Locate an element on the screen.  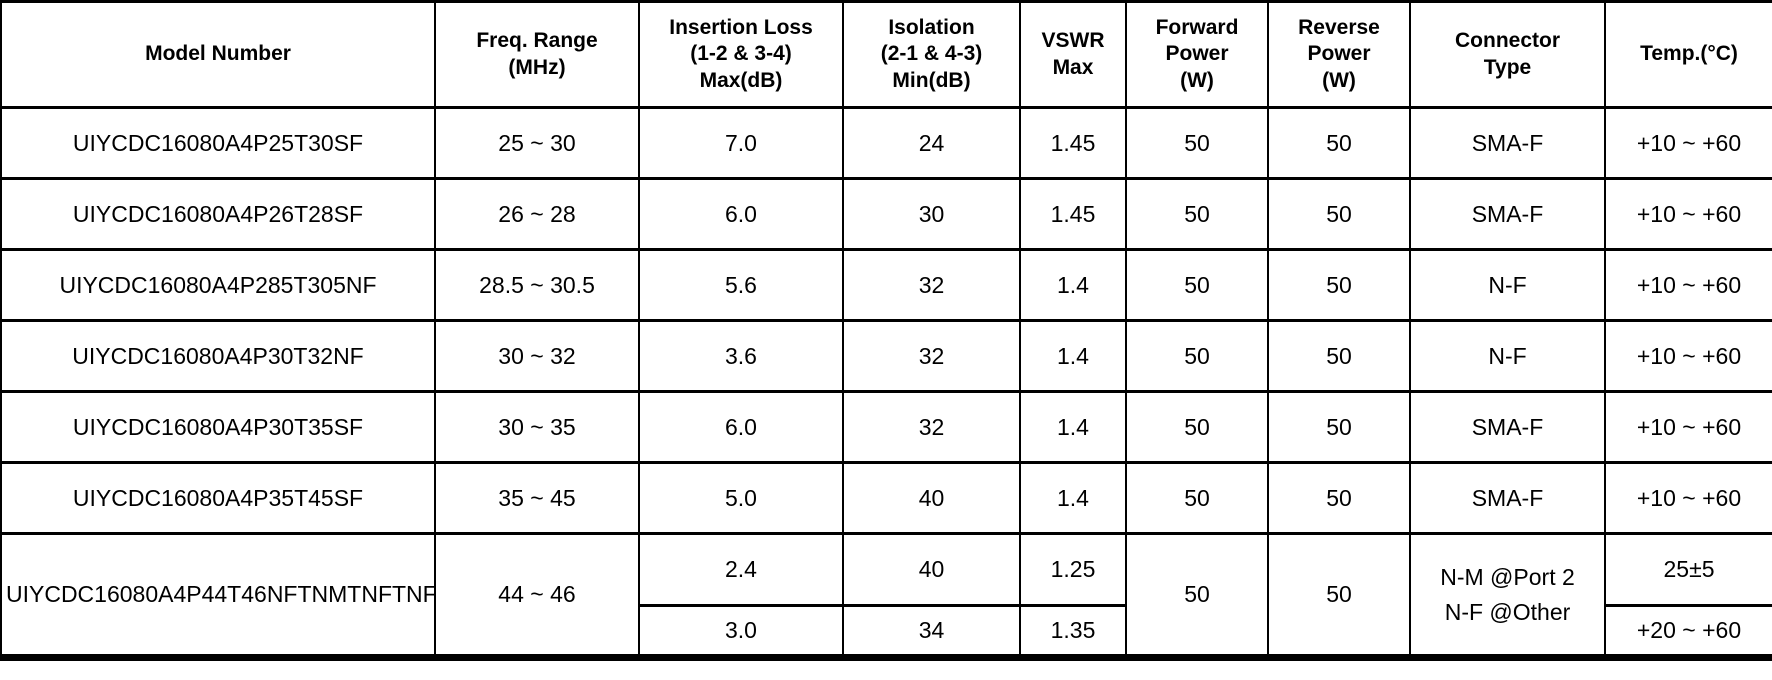
cell-freq: 26 ~ 28 is located at coordinates (537, 214).